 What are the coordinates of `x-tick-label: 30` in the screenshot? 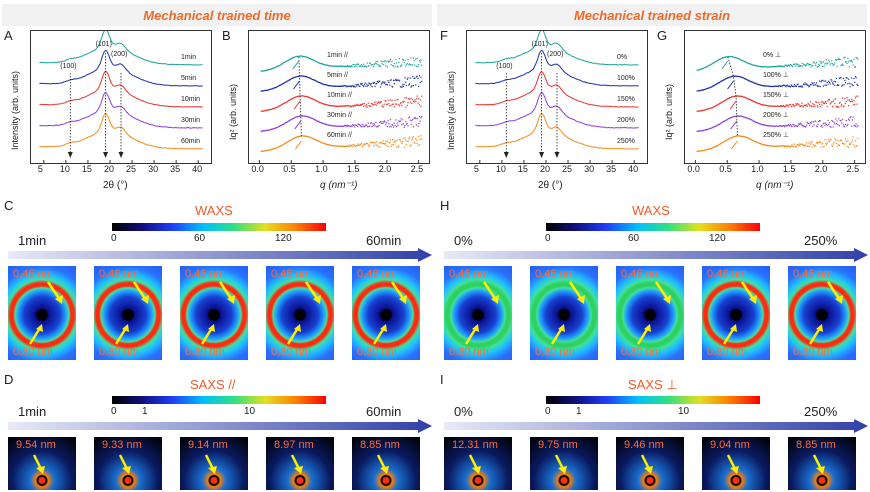 It's located at (153, 169).